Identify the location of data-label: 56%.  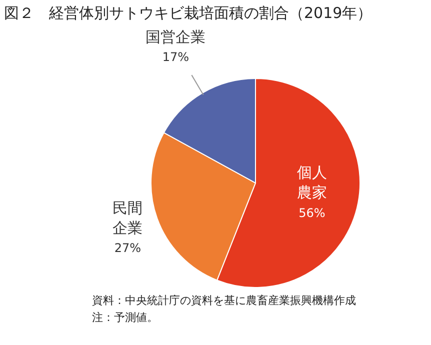
(312, 213).